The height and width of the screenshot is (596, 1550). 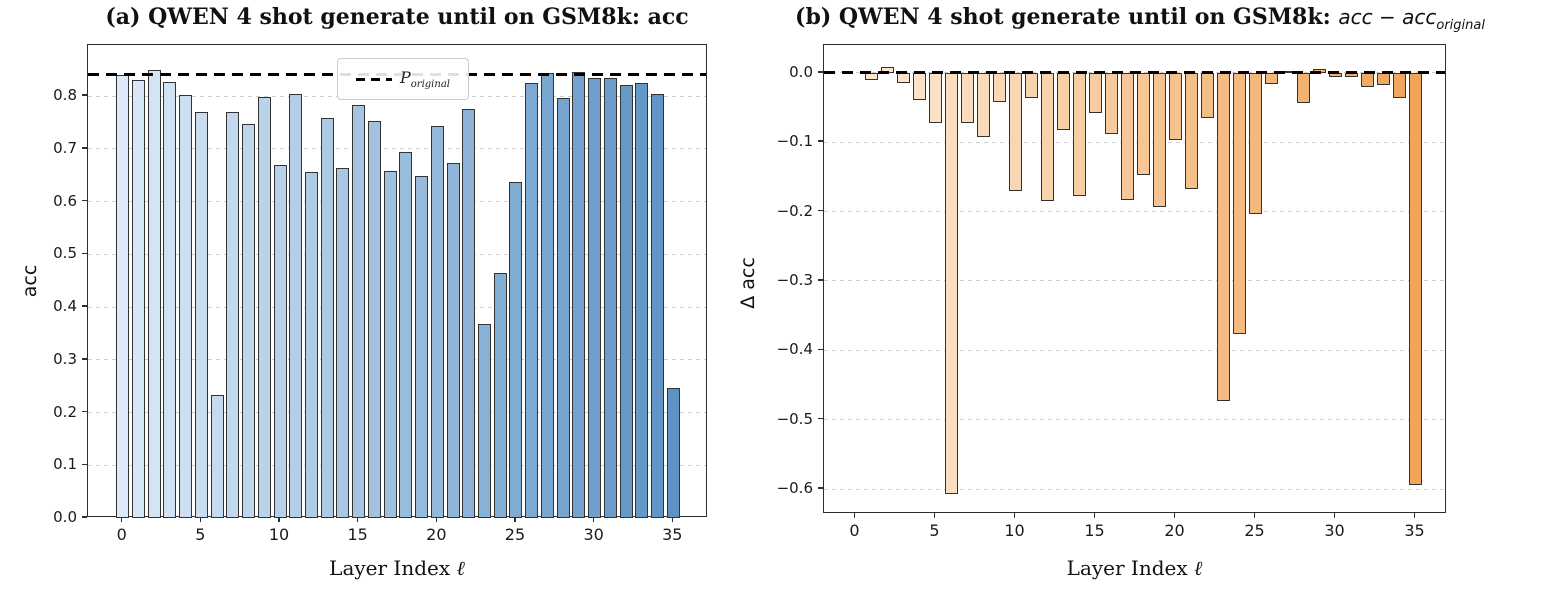 What do you see at coordinates (1134, 73) in the screenshot?
I see `reference-dashed-line` at bounding box center [1134, 73].